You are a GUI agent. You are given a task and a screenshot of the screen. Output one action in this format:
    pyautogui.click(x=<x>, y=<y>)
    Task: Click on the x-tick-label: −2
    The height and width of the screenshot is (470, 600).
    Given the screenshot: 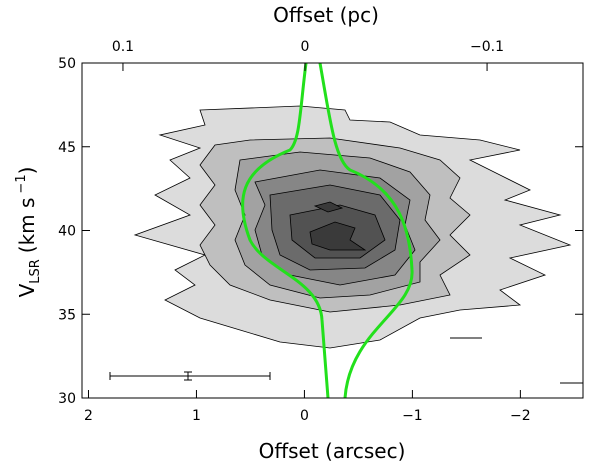 What is the action you would take?
    pyautogui.click(x=520, y=416)
    